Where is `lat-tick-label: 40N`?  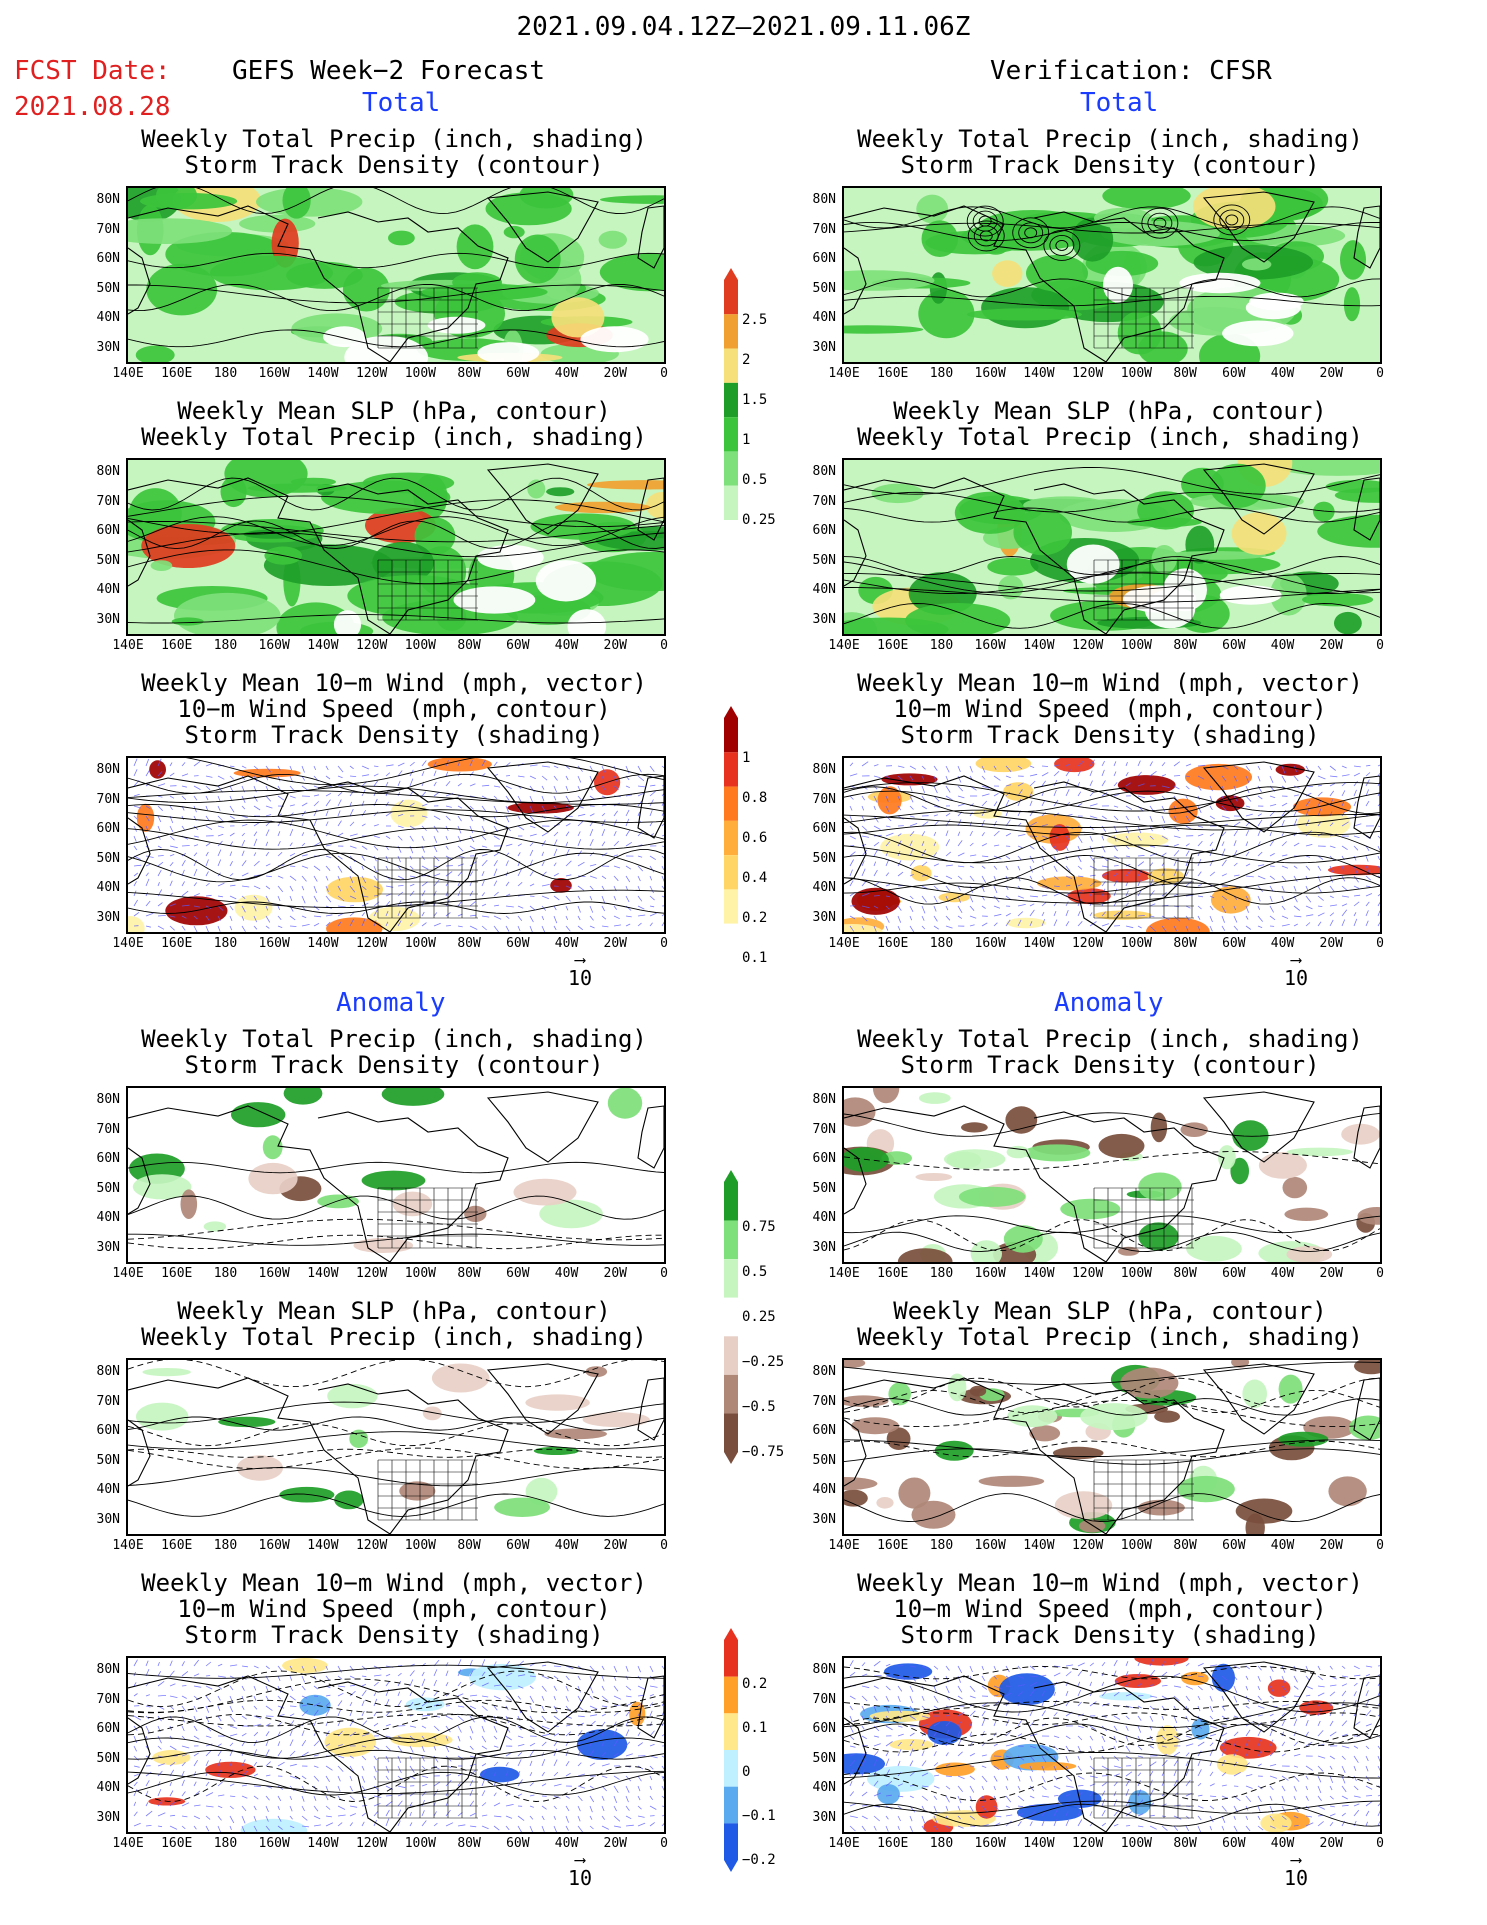
lat-tick-label: 40N is located at coordinates (824, 318).